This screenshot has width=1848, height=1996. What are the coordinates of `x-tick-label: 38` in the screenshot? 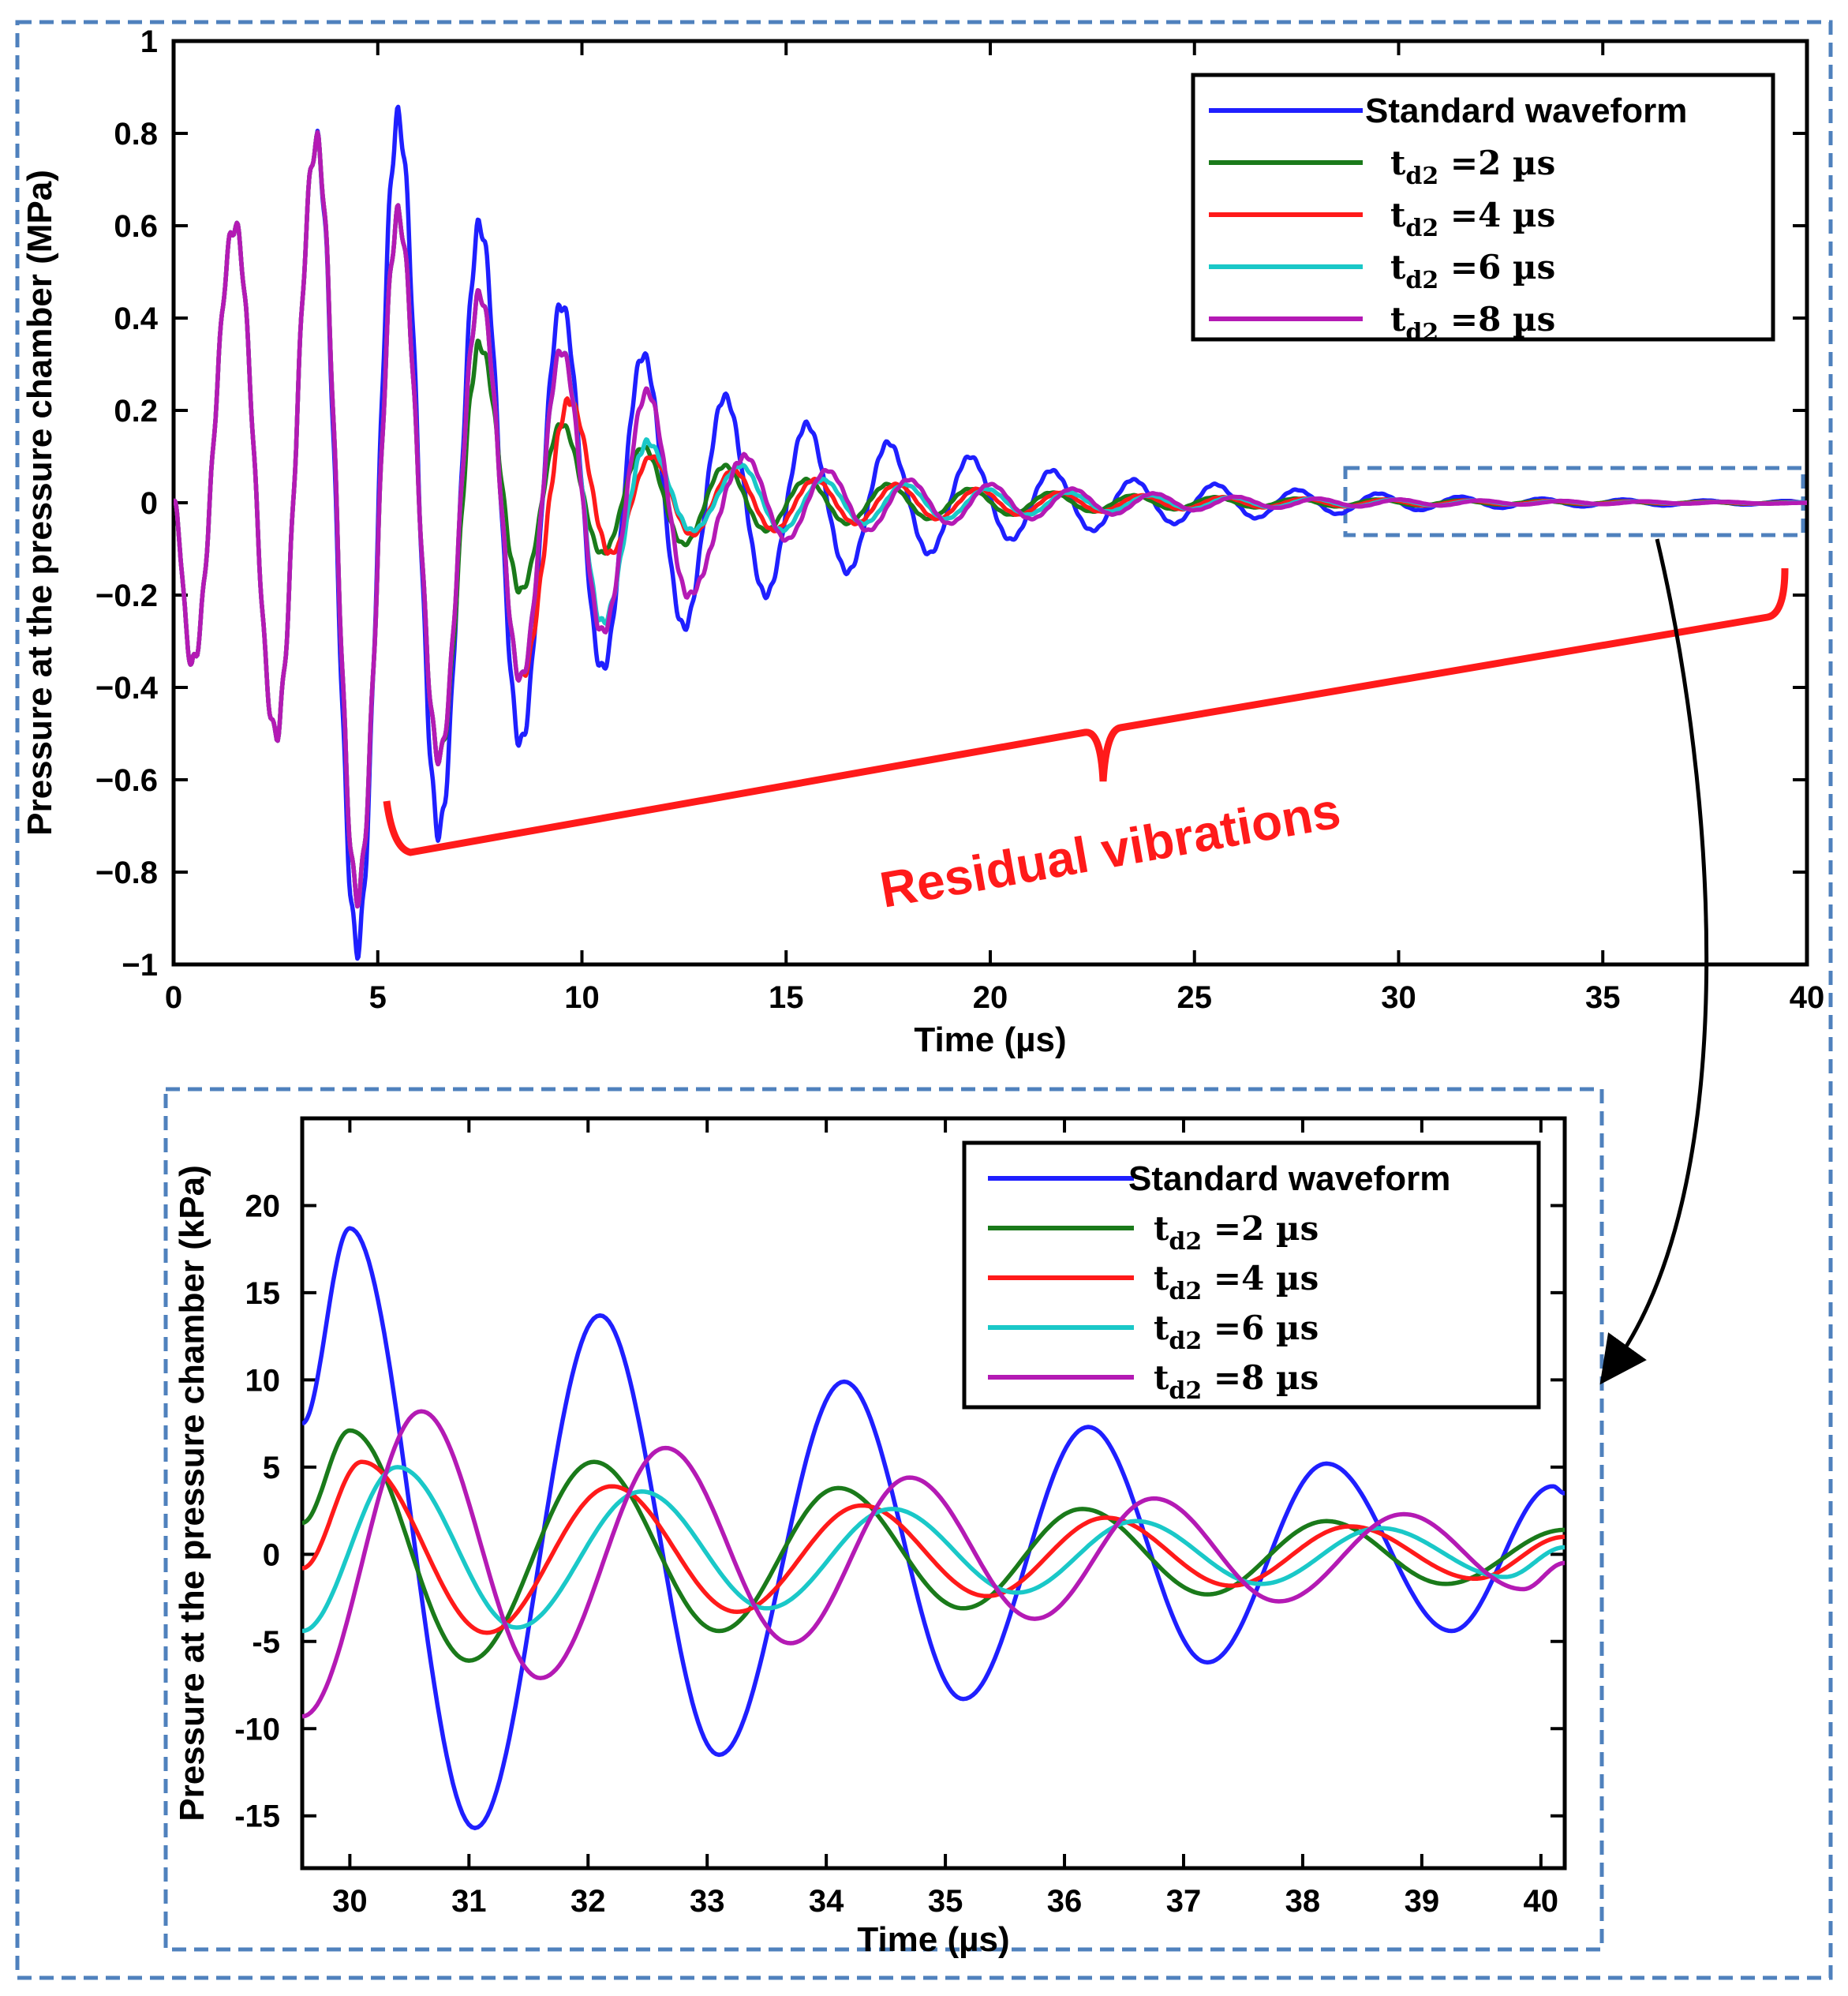 It's located at (1303, 1902).